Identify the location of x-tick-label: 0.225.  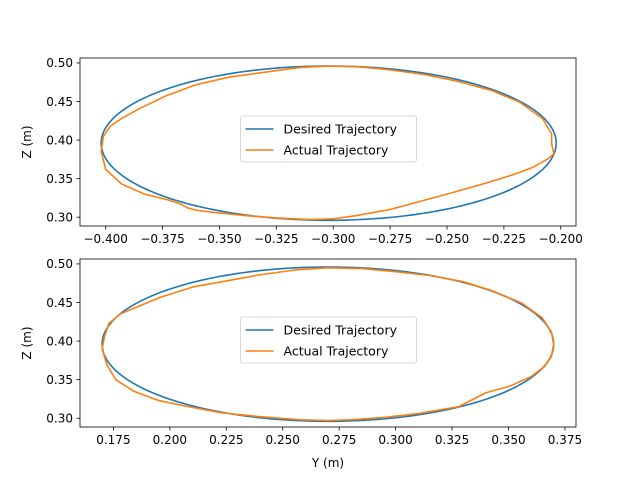
(226, 440).